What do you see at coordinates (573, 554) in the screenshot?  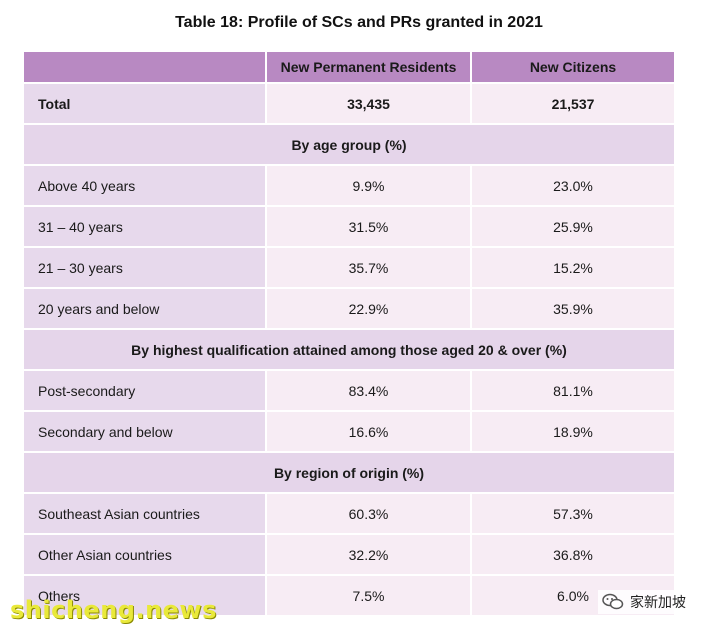 I see `row-sc-value: 36.8%` at bounding box center [573, 554].